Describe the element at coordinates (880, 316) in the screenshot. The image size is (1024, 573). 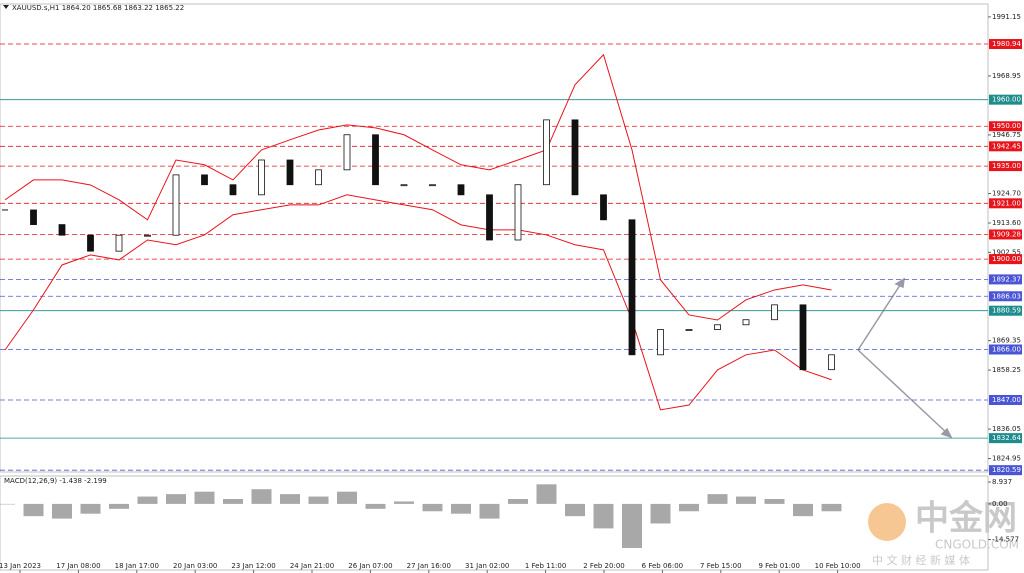
I see `arrow-up` at that location.